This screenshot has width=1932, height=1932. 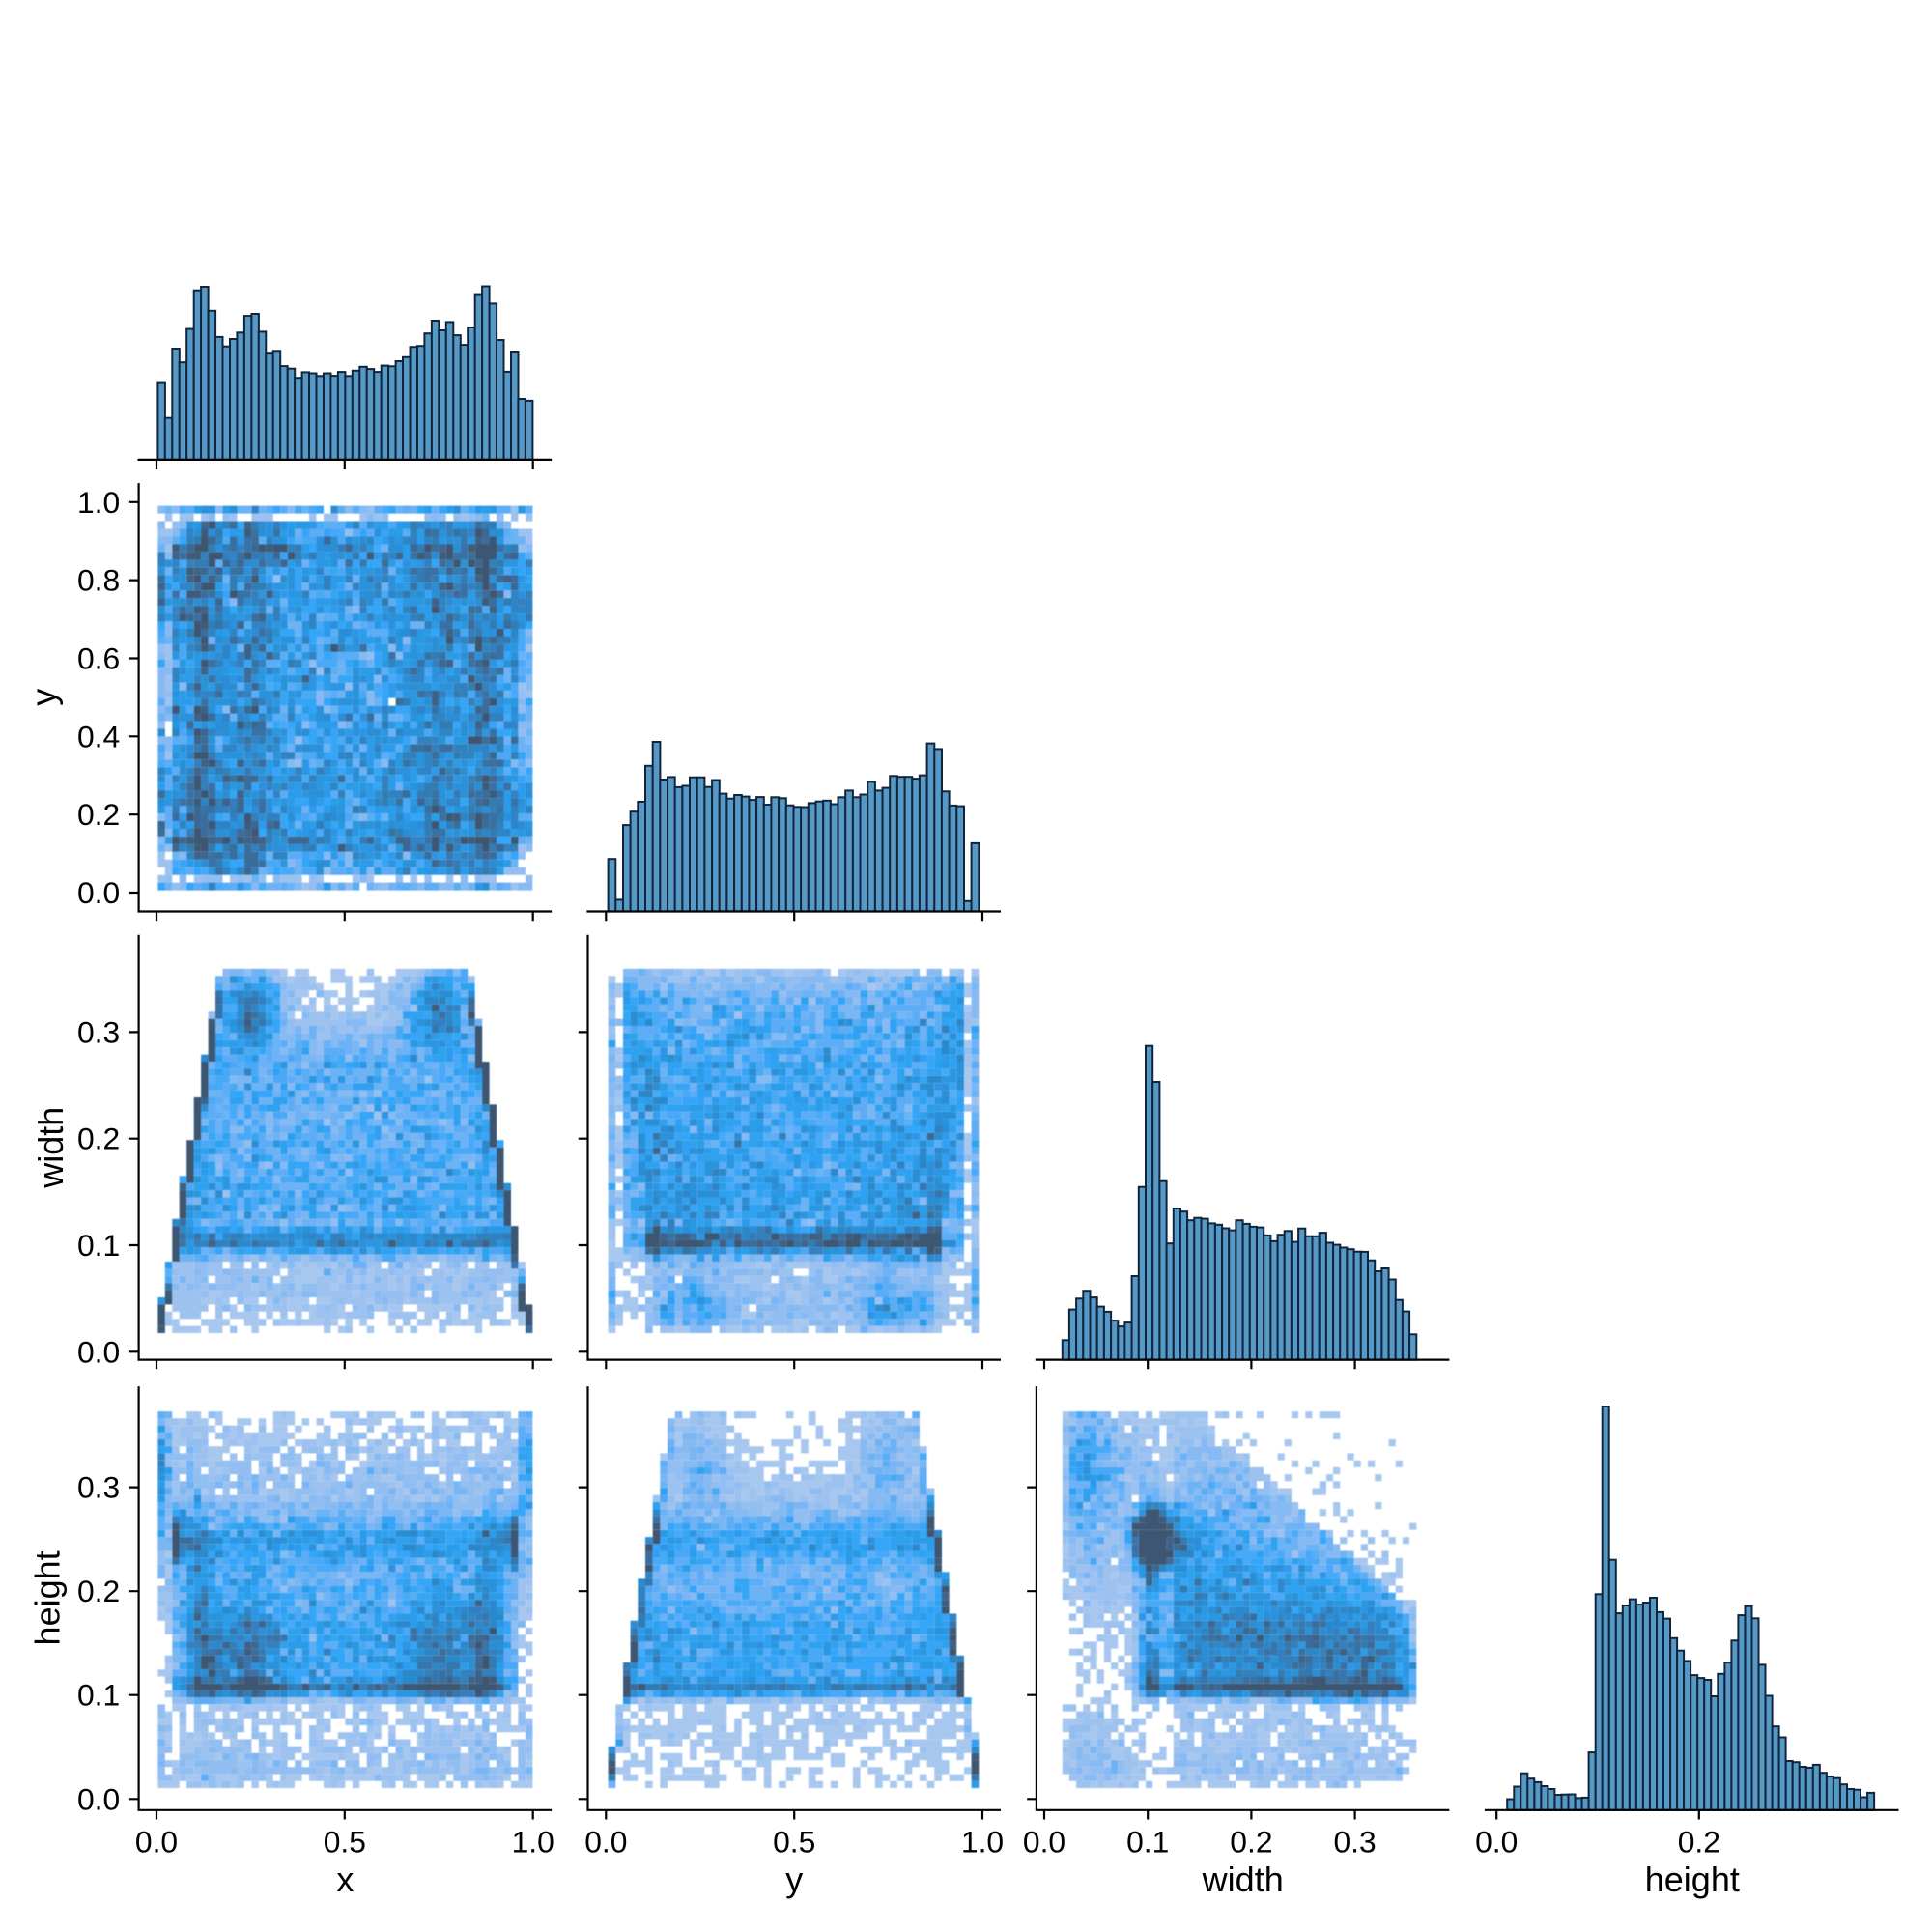 What do you see at coordinates (98, 658) in the screenshot?
I see `svg-text: 0.6` at bounding box center [98, 658].